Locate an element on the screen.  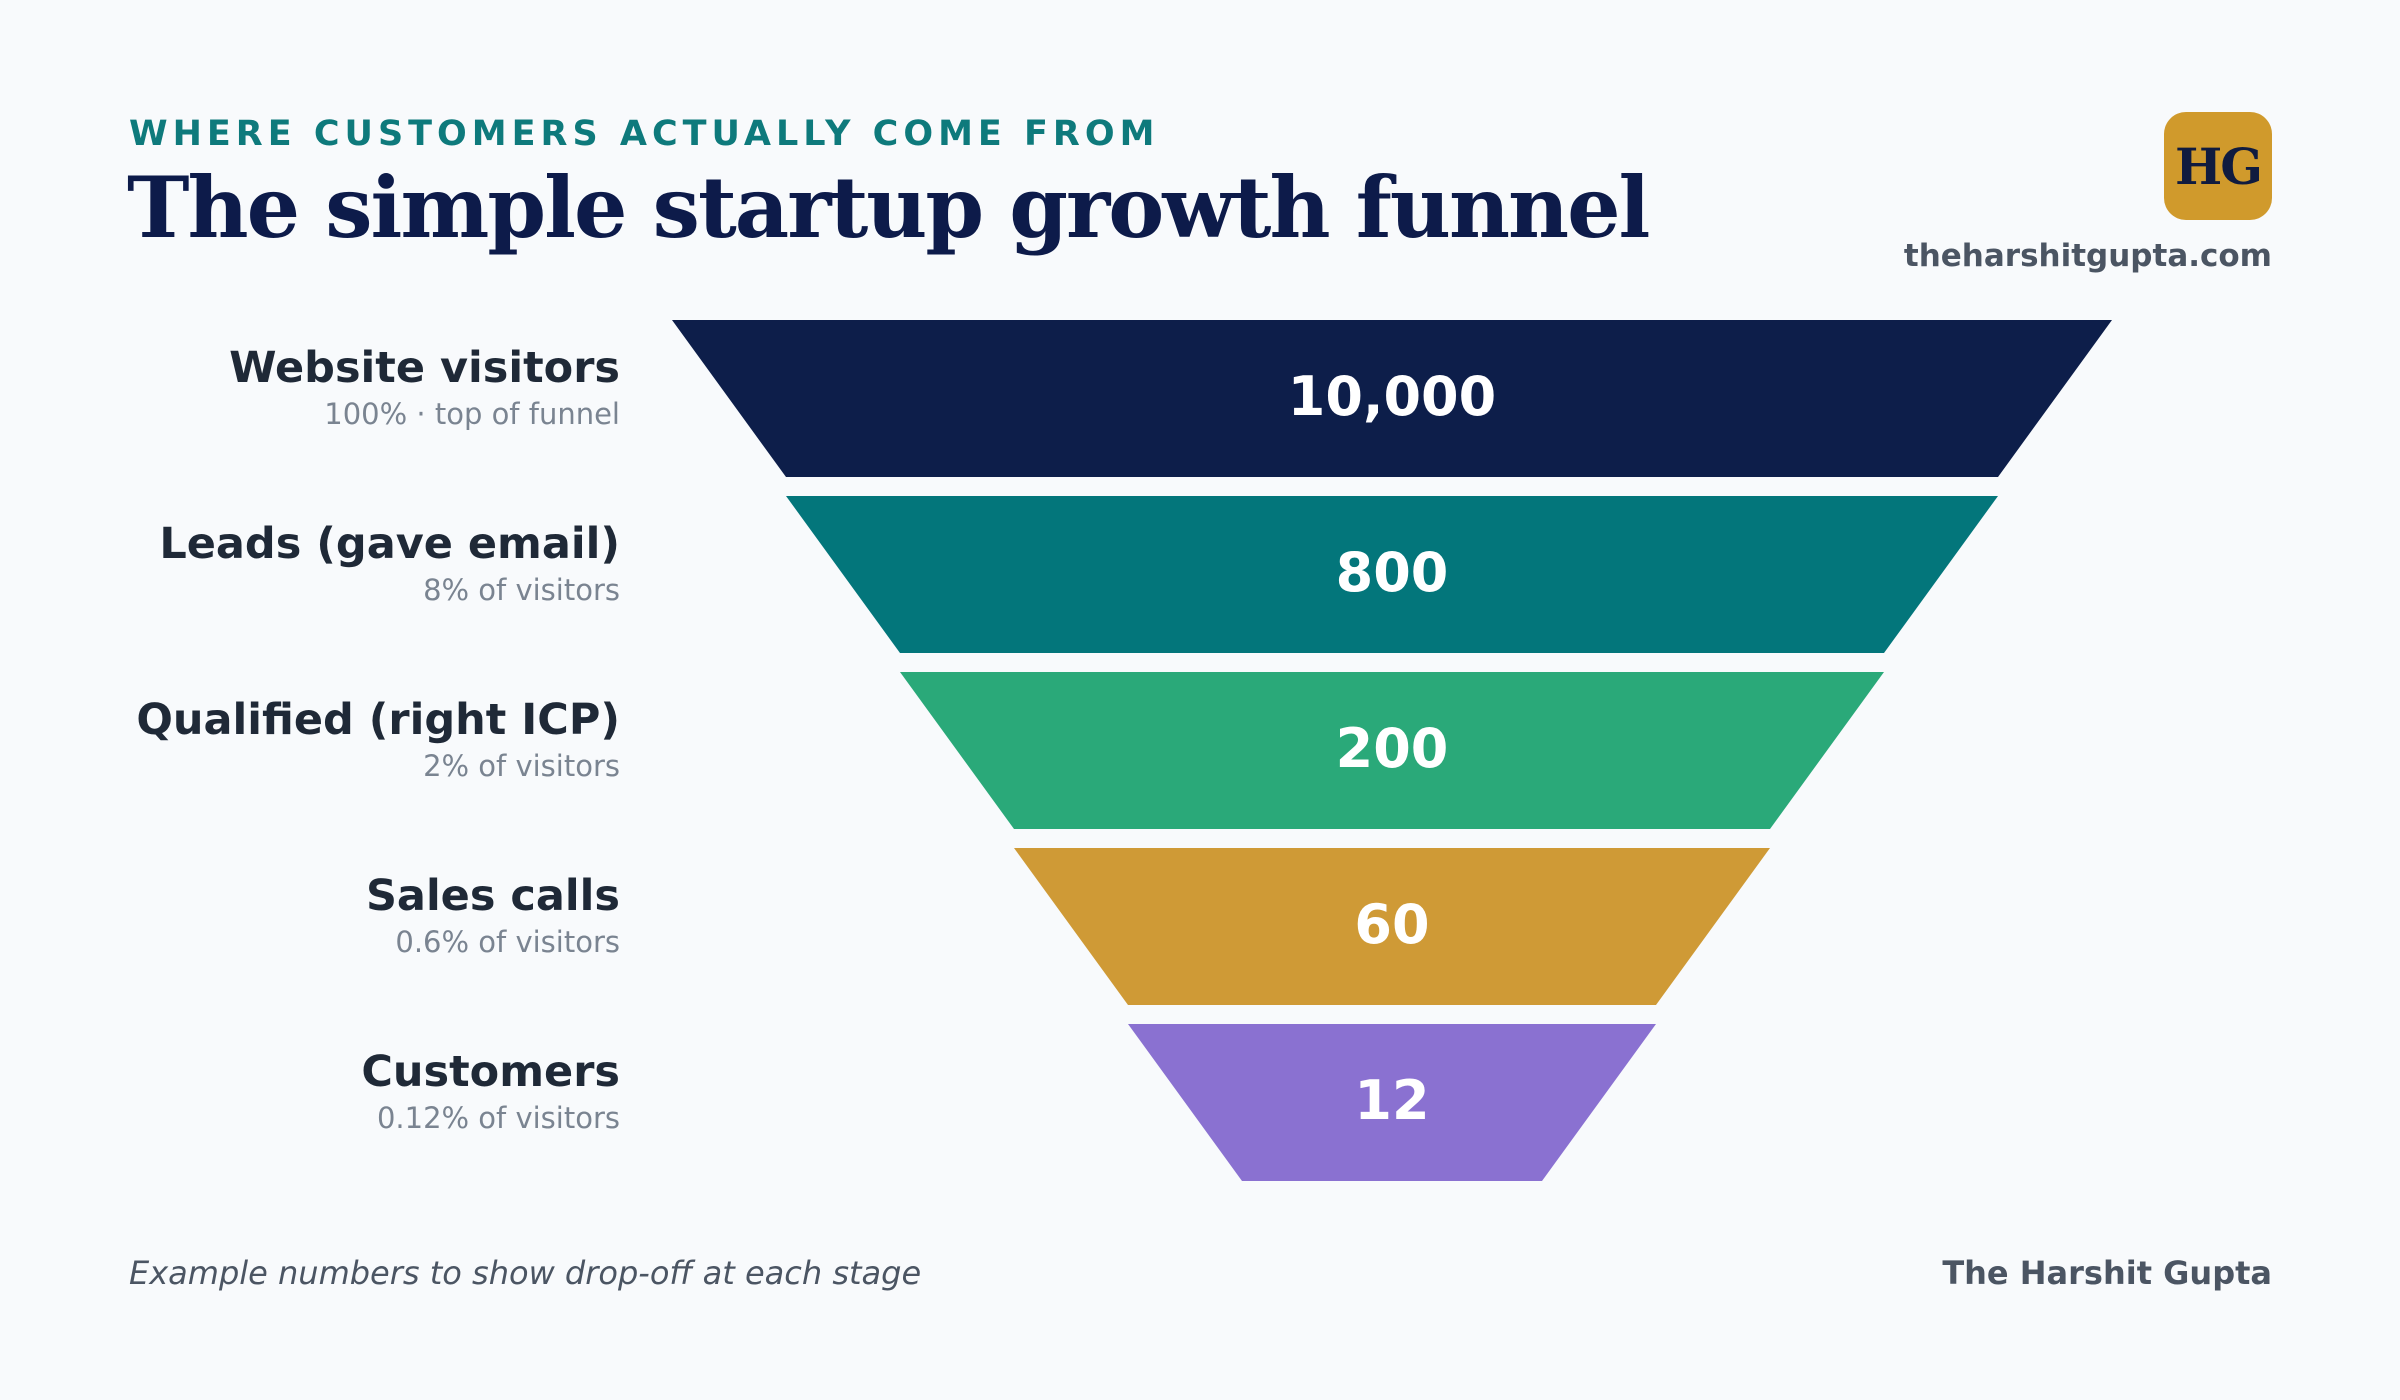
eyebrow: WHERE CUSTOMERS ACTUALLY COME FROM is located at coordinates (644, 134).